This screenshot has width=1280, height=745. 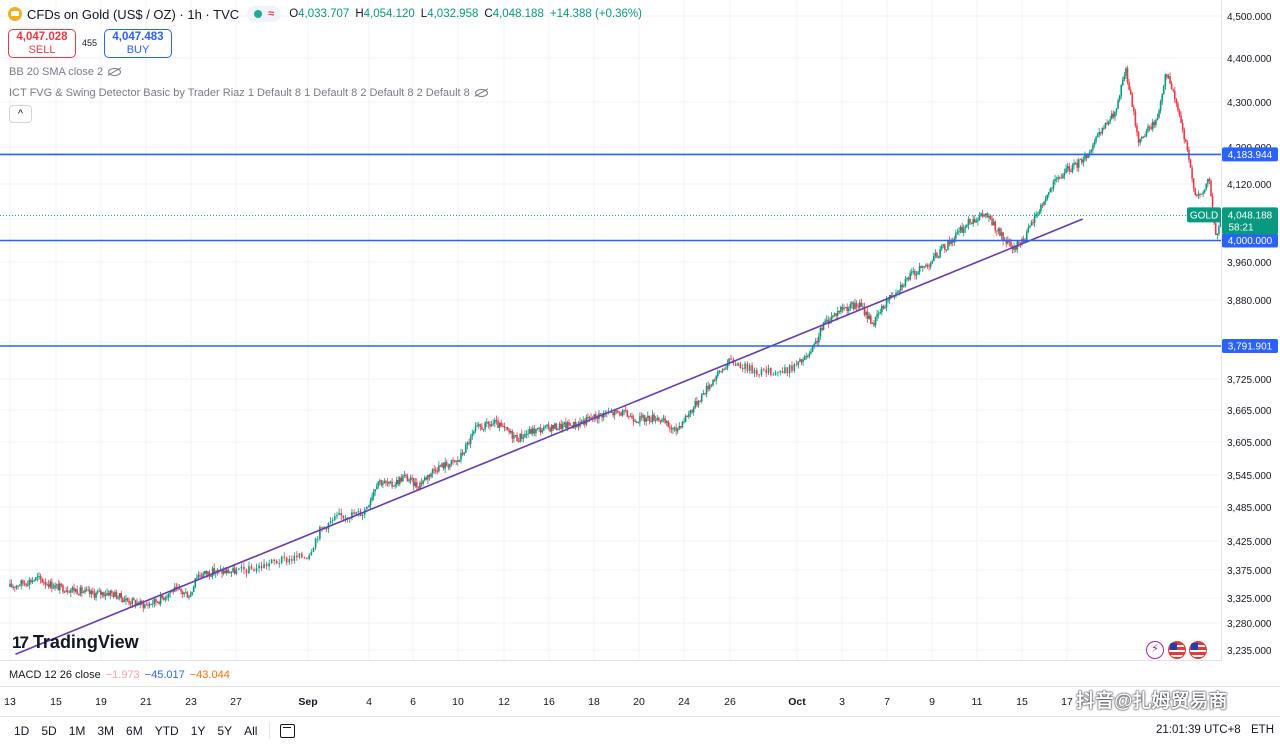 What do you see at coordinates (42, 43) in the screenshot?
I see `sell-button: 4,047.028 SELL` at bounding box center [42, 43].